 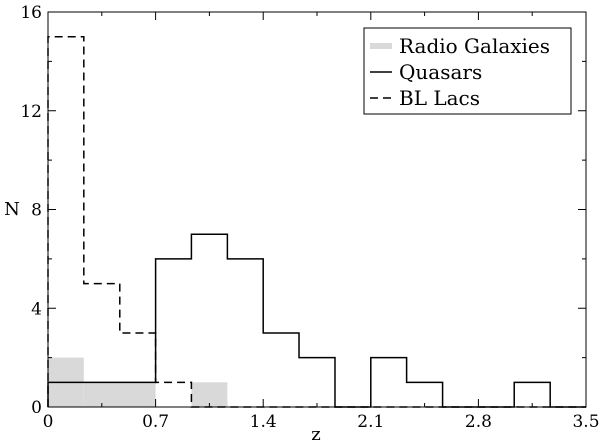 What do you see at coordinates (263, 422) in the screenshot?
I see `x-tick-label: 1.4` at bounding box center [263, 422].